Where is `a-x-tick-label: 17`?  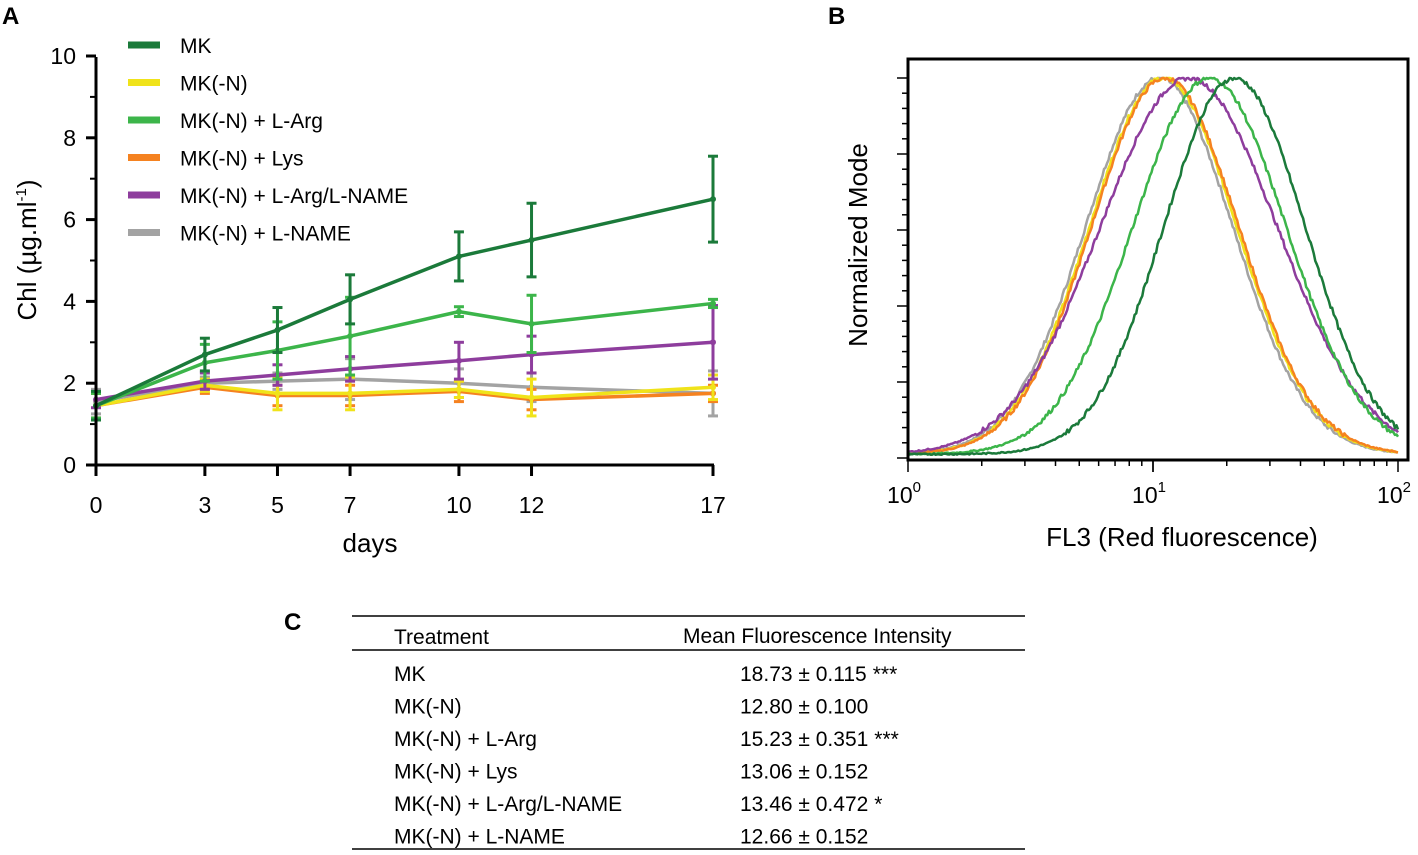
a-x-tick-label: 17 is located at coordinates (713, 505).